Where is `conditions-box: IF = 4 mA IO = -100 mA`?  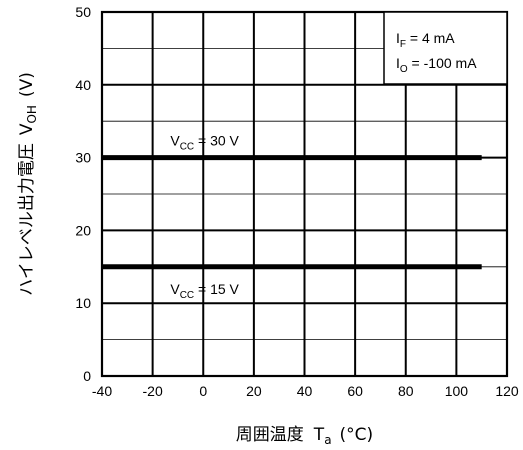 conditions-box: IF = 4 mA IO = -100 mA is located at coordinates (445, 48).